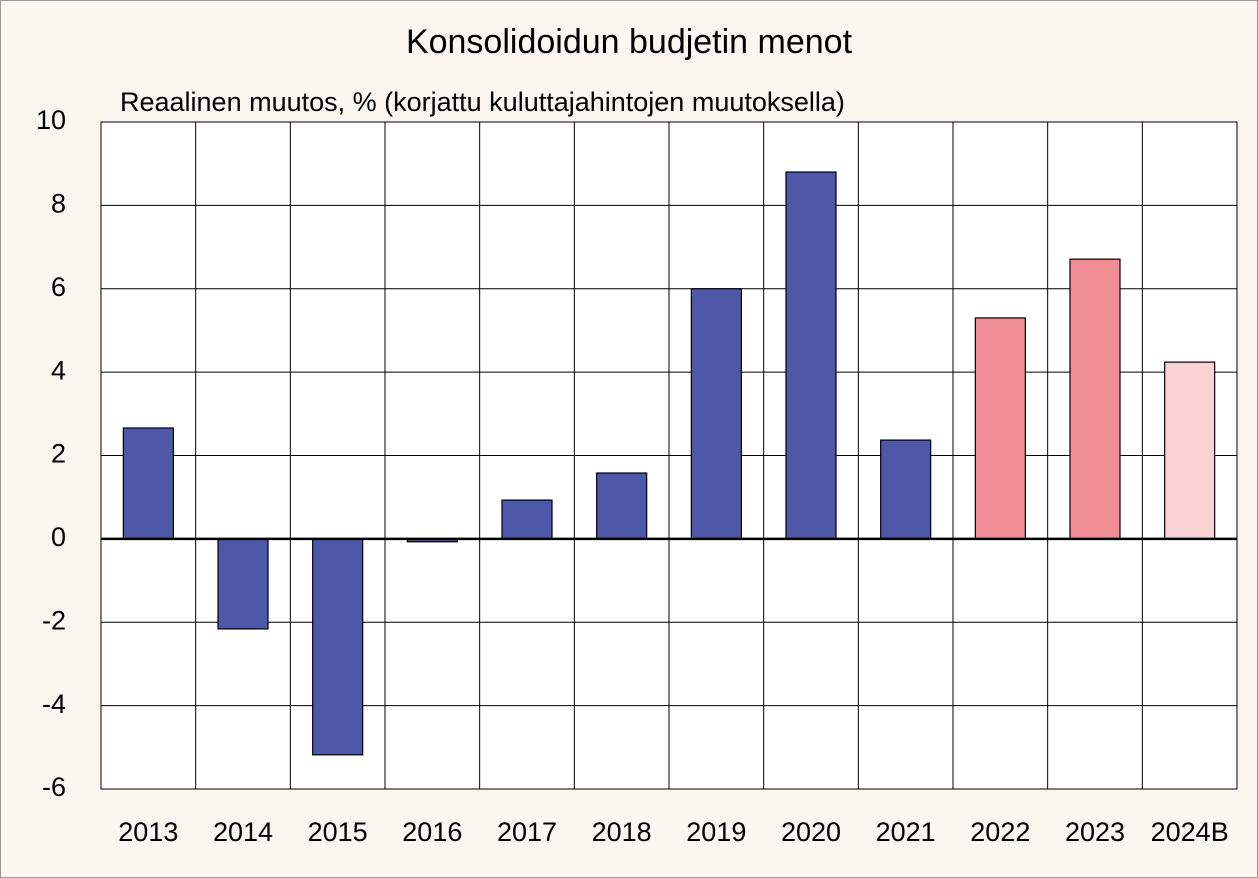  What do you see at coordinates (716, 832) in the screenshot?
I see `x-tick-label: 2019` at bounding box center [716, 832].